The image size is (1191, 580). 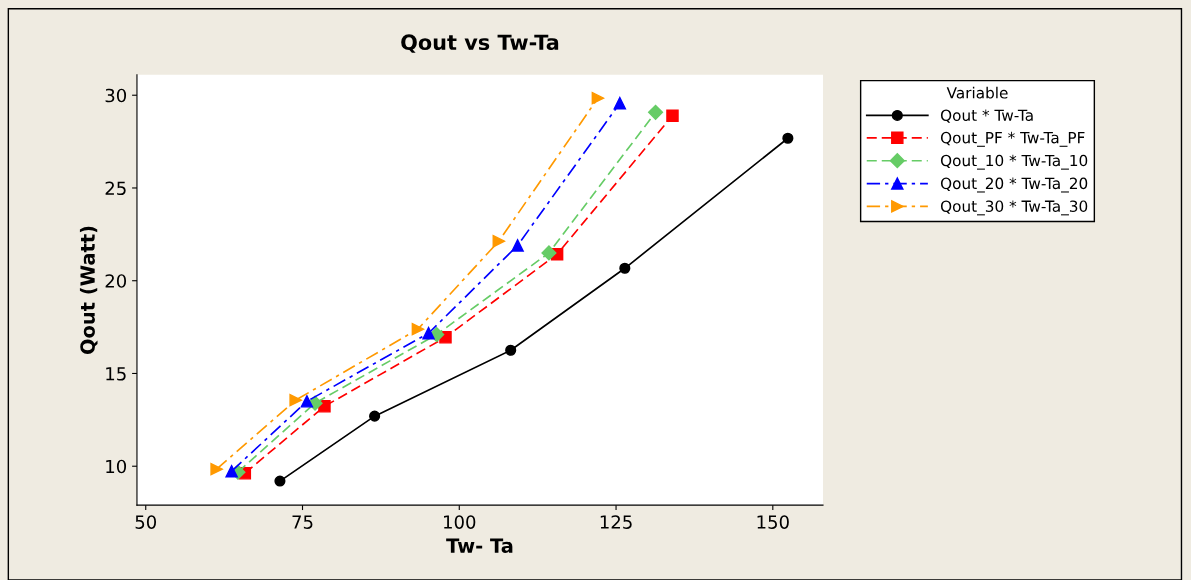 What do you see at coordinates (146, 522) in the screenshot?
I see `x-tick-label: 50` at bounding box center [146, 522].